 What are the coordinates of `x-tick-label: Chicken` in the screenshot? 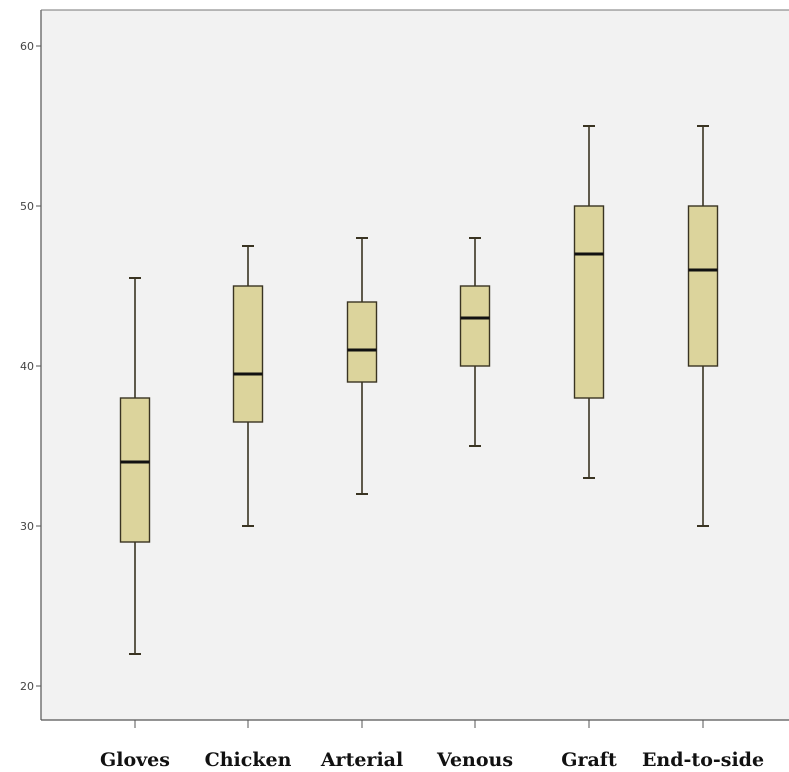 It's located at (248, 760).